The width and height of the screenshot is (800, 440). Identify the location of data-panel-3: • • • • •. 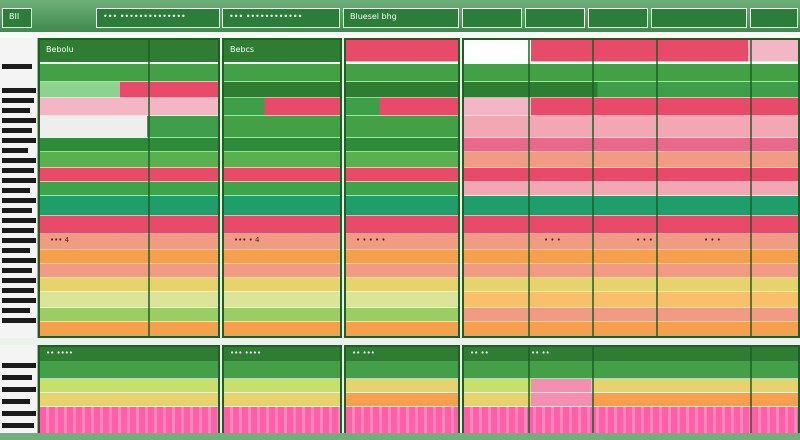
(402, 188).